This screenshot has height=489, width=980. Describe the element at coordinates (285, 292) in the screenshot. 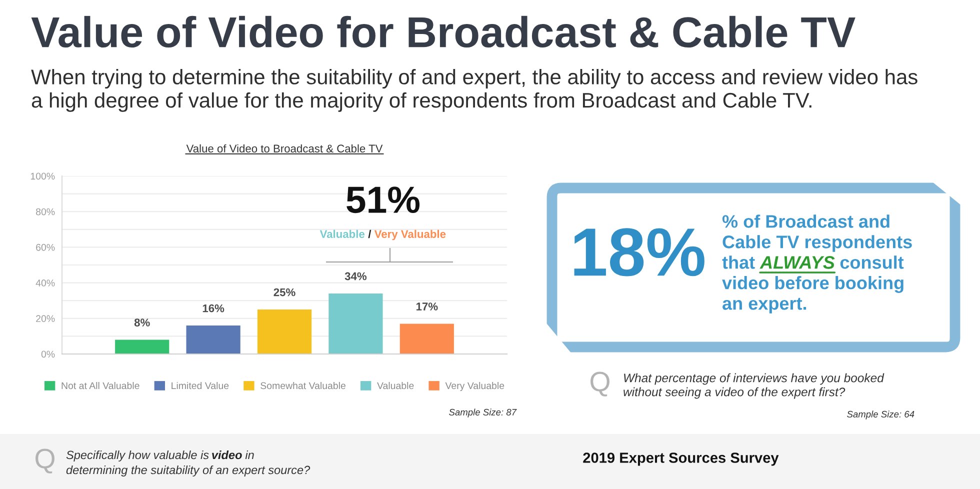

I see `data-label: 25%` at that location.